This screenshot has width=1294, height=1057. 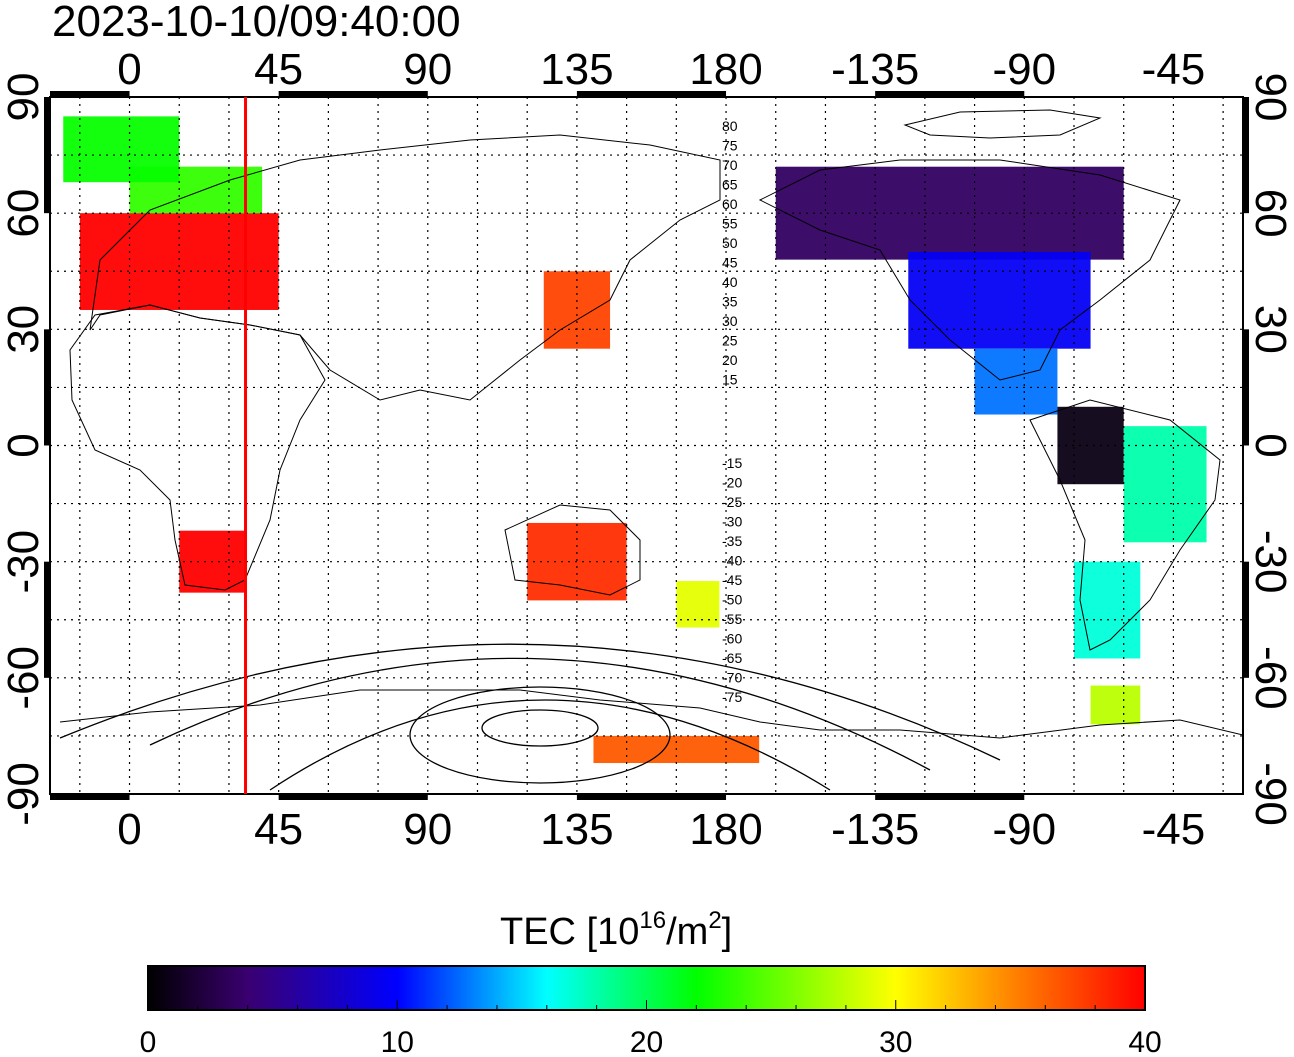 I want to click on contour-label: 45, so click(x=730, y=263).